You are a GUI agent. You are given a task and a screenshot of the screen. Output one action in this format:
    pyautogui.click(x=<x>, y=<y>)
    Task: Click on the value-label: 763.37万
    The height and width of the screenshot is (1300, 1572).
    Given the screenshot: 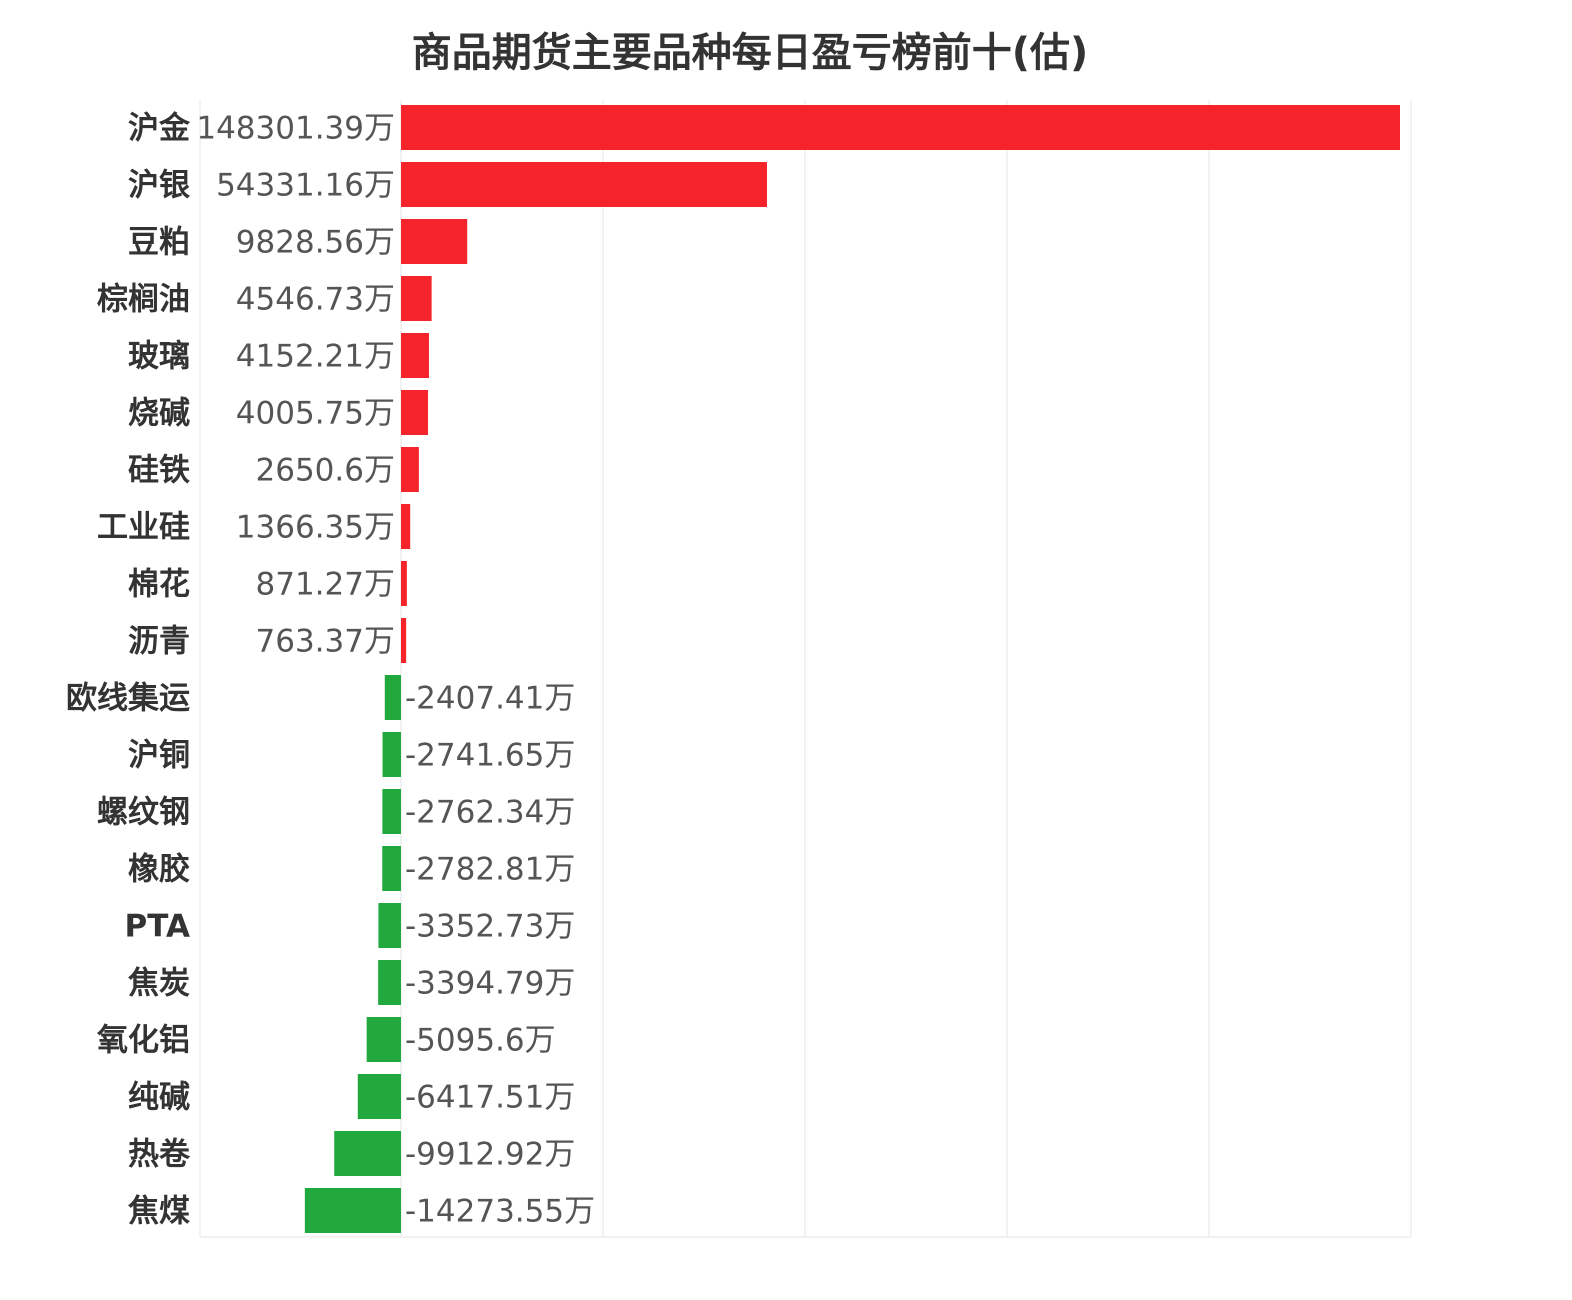 What is the action you would take?
    pyautogui.click(x=325, y=642)
    